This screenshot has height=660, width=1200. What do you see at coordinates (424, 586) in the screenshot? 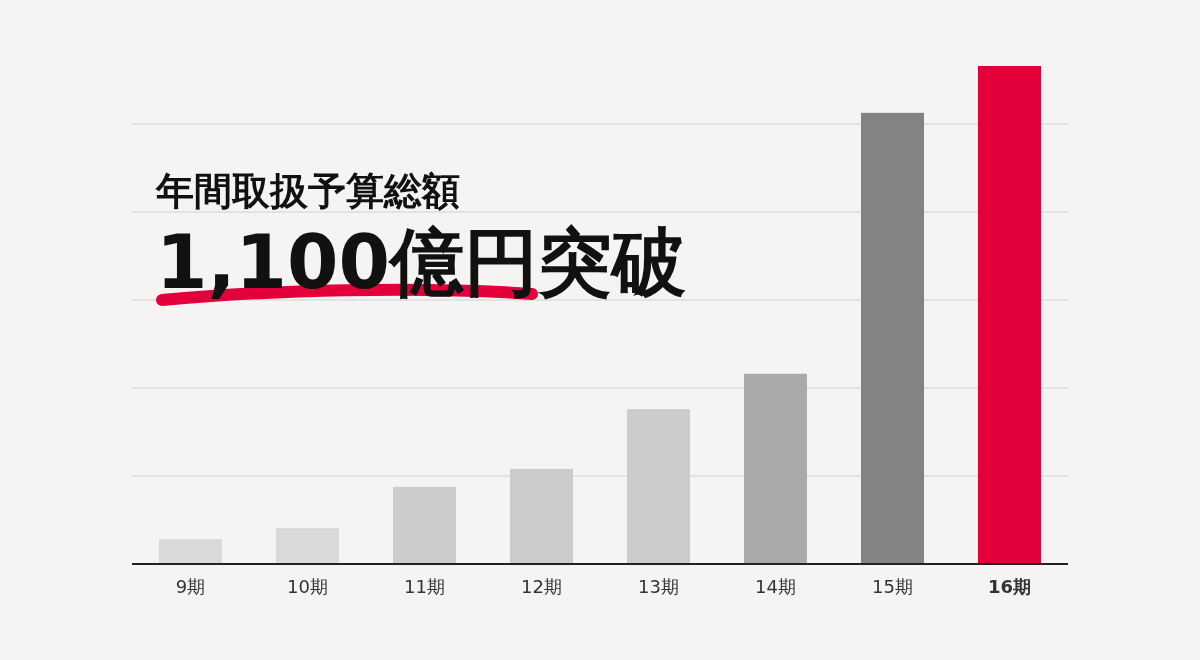
I see `x-tick-label: 11期` at bounding box center [424, 586].